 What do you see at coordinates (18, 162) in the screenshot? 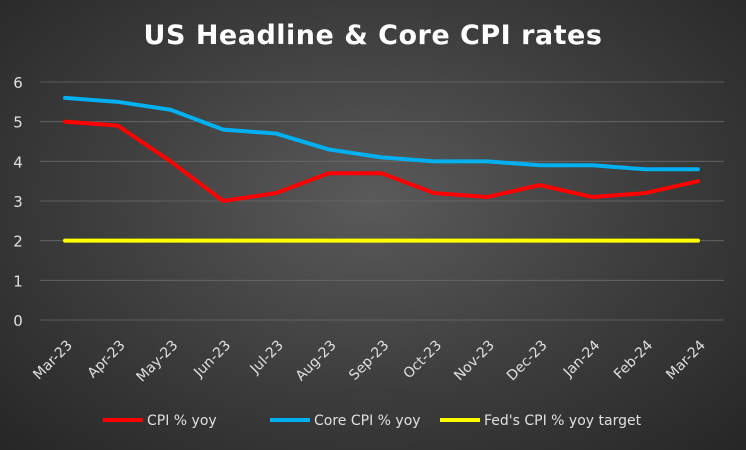
I see `y-tick-label: 4` at bounding box center [18, 162].